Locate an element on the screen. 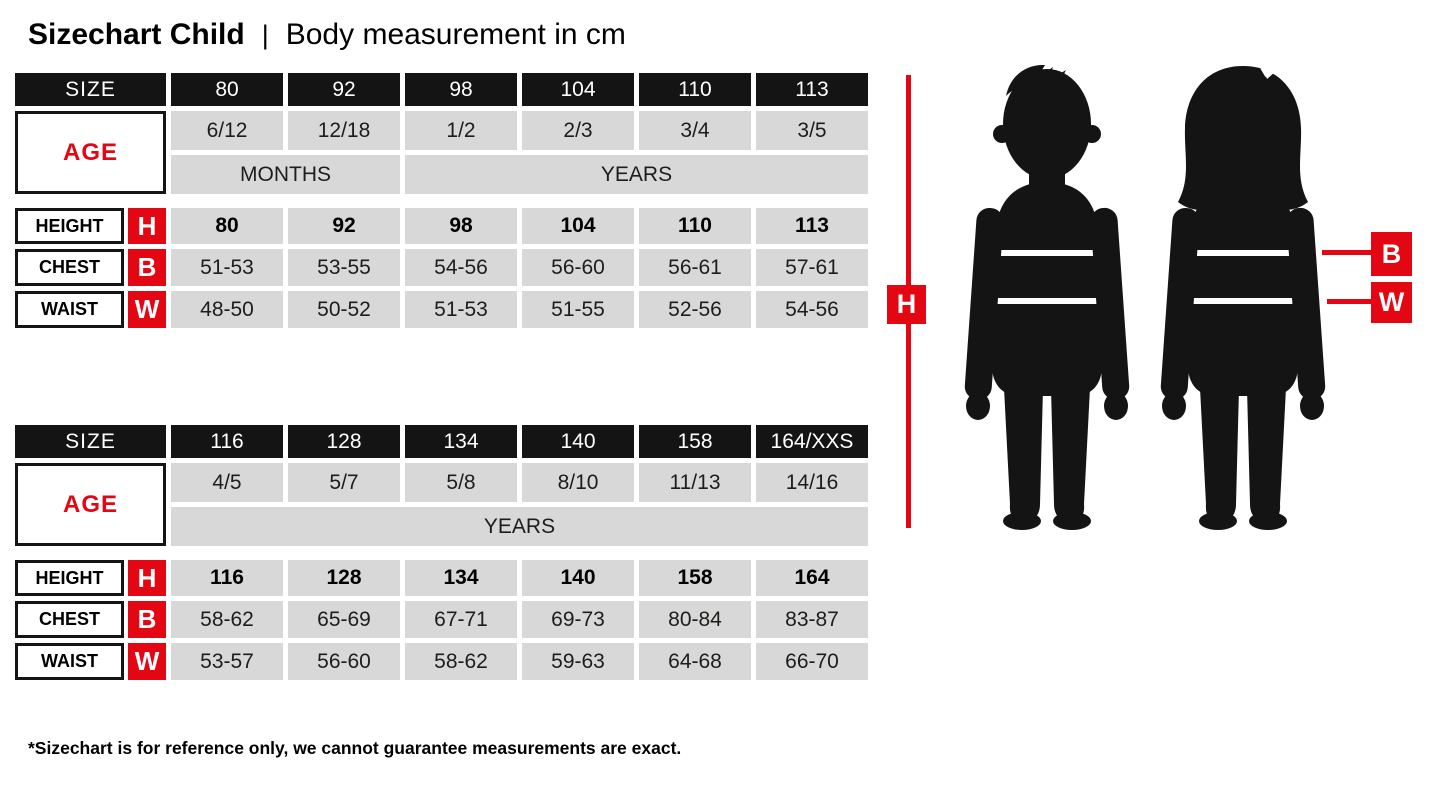 The width and height of the screenshot is (1441, 795). waist-cell: 54-56 is located at coordinates (812, 309).